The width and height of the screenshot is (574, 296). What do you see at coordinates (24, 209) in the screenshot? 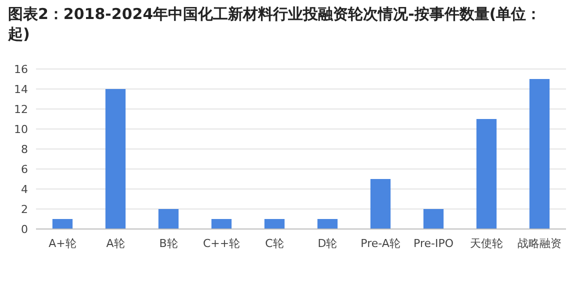
I see `y-tick-label: 2` at bounding box center [24, 209].